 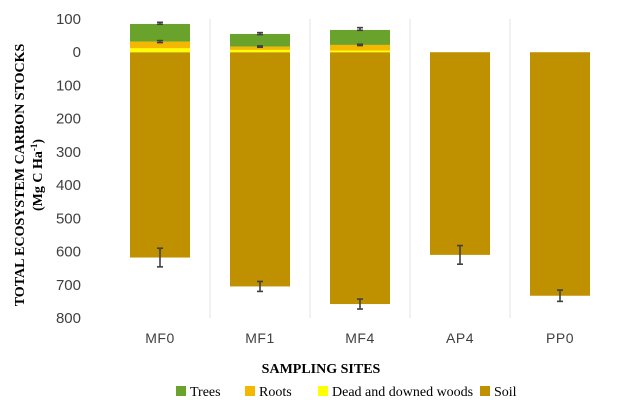 What do you see at coordinates (260, 286) in the screenshot?
I see `error-bar-soil-MF1` at bounding box center [260, 286].